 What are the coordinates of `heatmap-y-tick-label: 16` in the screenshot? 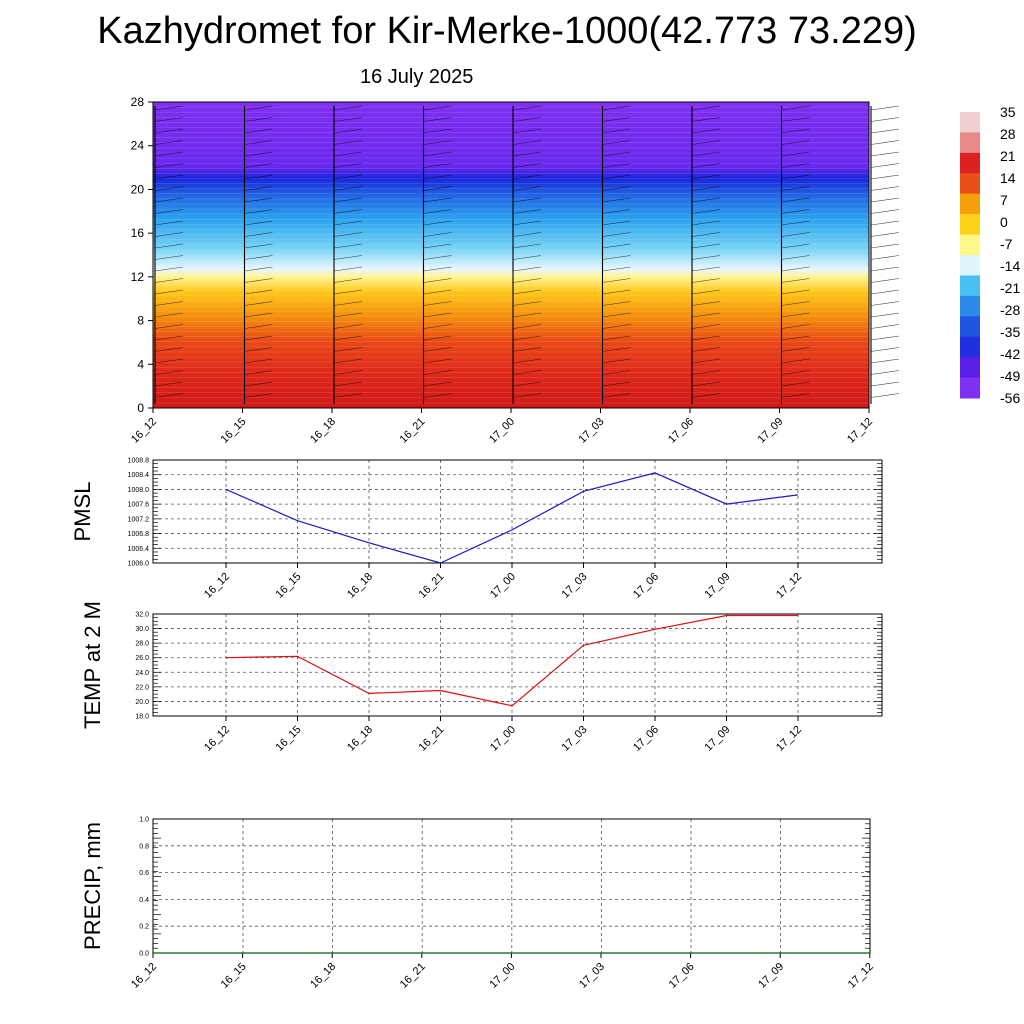 It's located at (138, 233).